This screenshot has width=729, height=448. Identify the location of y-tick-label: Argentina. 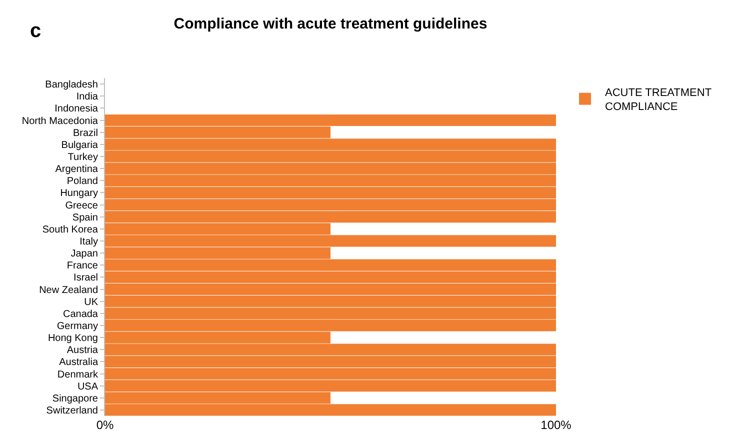
(76, 170).